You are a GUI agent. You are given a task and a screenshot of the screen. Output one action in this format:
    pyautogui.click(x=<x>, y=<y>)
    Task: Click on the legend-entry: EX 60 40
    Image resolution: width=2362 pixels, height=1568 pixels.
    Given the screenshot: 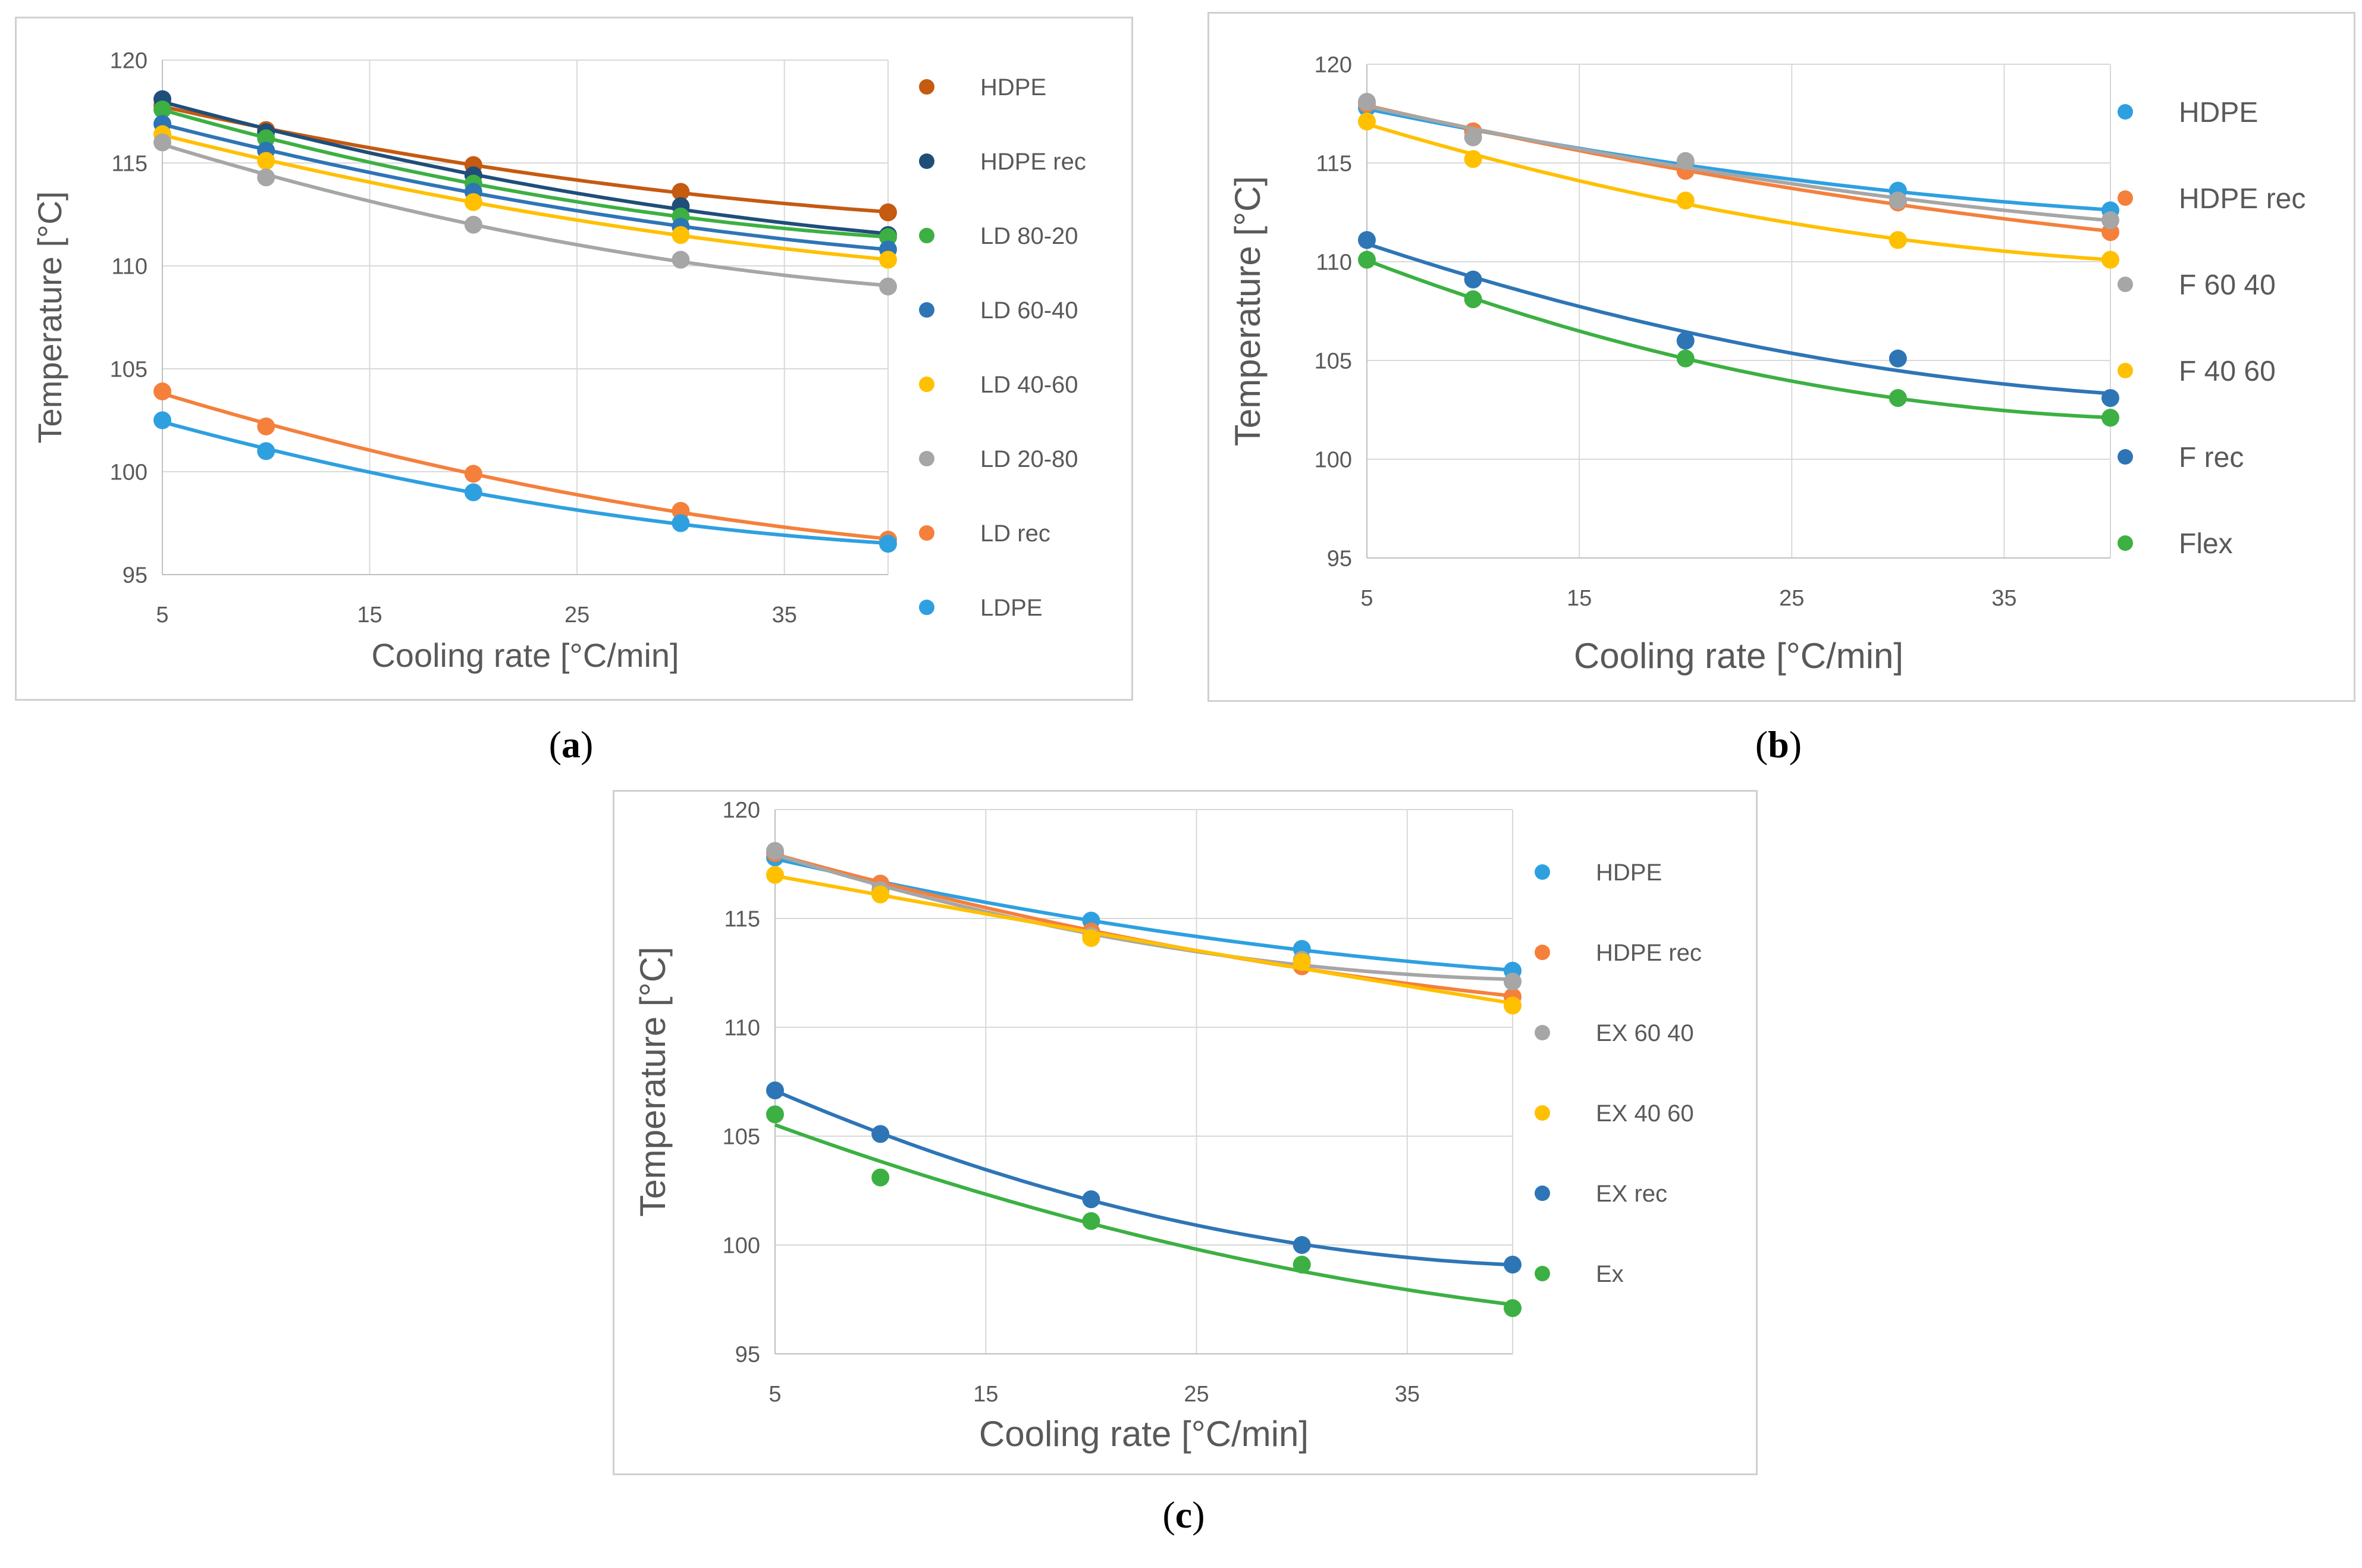 What is the action you would take?
    pyautogui.click(x=1614, y=1033)
    